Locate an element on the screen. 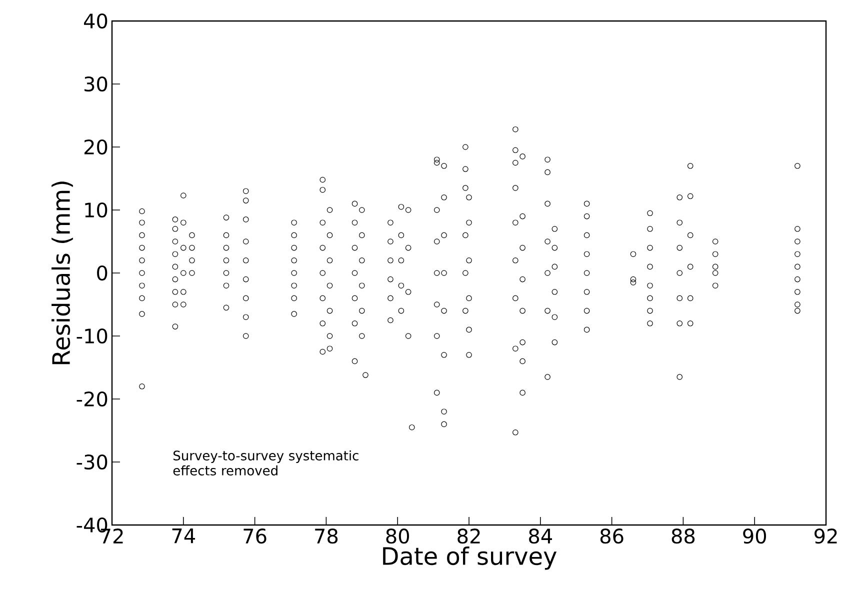  y-tick-label: -10 is located at coordinates (92, 336).